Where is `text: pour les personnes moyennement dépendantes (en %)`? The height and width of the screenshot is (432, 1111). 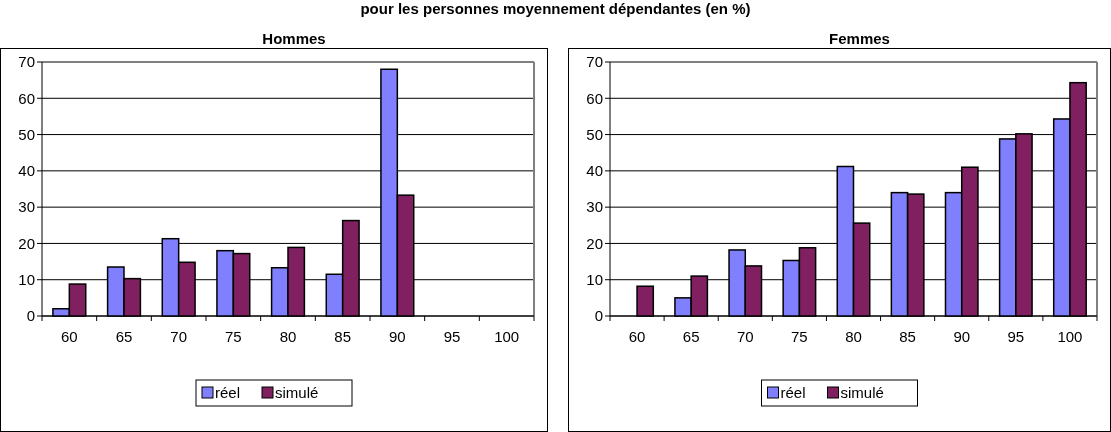
text: pour les personnes moyennement dépendantes (en %) is located at coordinates (555, 8).